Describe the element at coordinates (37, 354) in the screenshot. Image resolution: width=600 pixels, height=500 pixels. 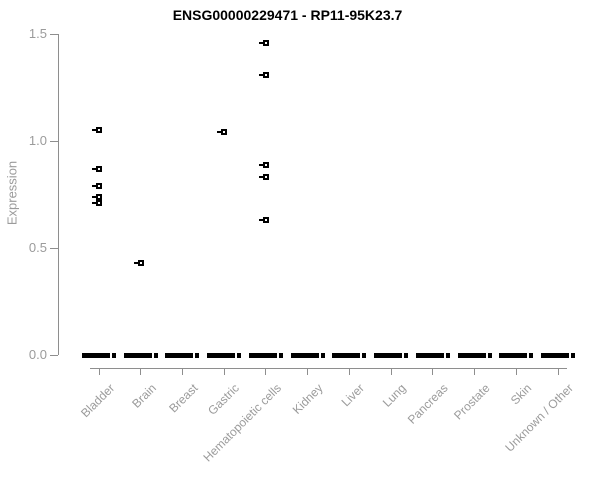
I see `y-tick-label: 0.0` at that location.